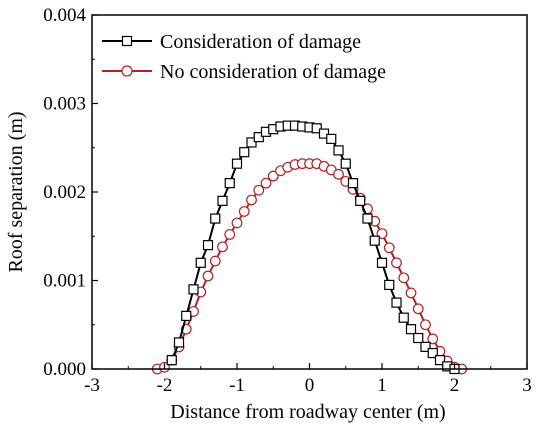  Describe the element at coordinates (64, 104) in the screenshot. I see `y-tick-label: 0.003` at that location.